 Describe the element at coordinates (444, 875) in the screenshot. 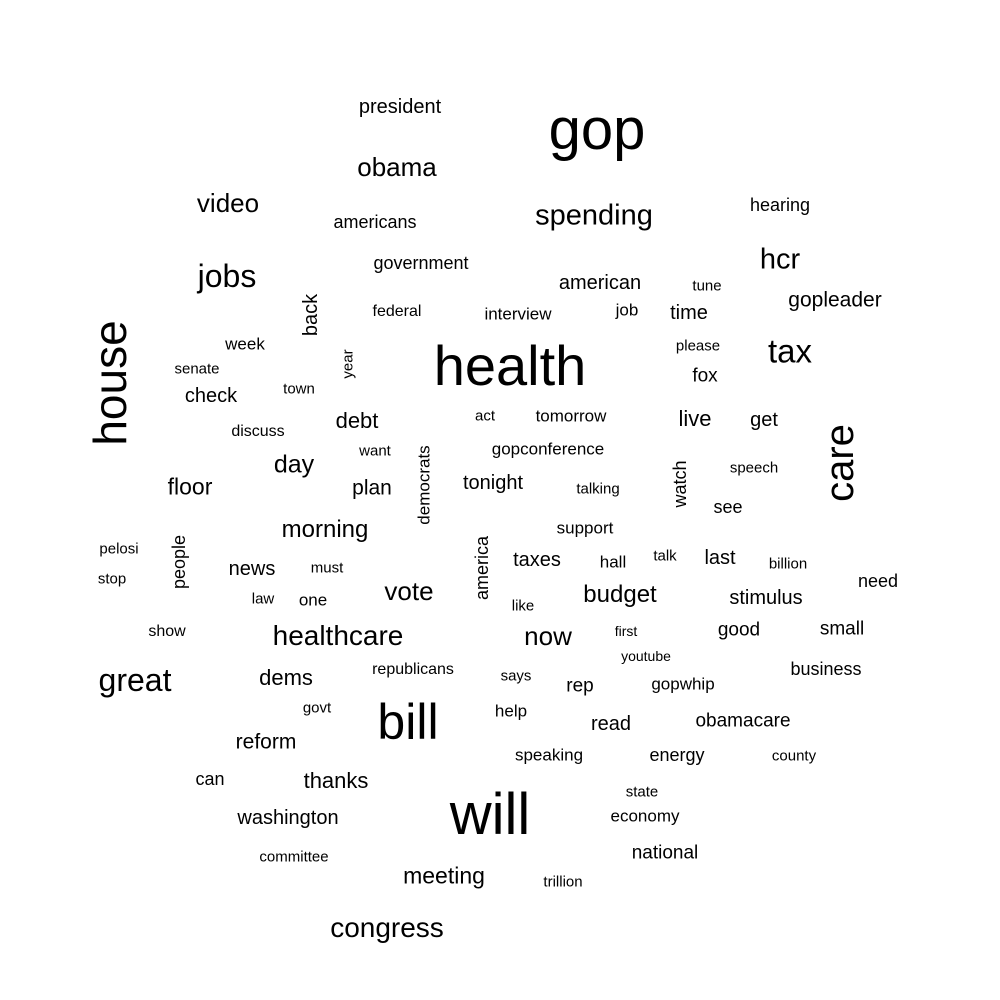

I see `word-meeting: meeting` at that location.